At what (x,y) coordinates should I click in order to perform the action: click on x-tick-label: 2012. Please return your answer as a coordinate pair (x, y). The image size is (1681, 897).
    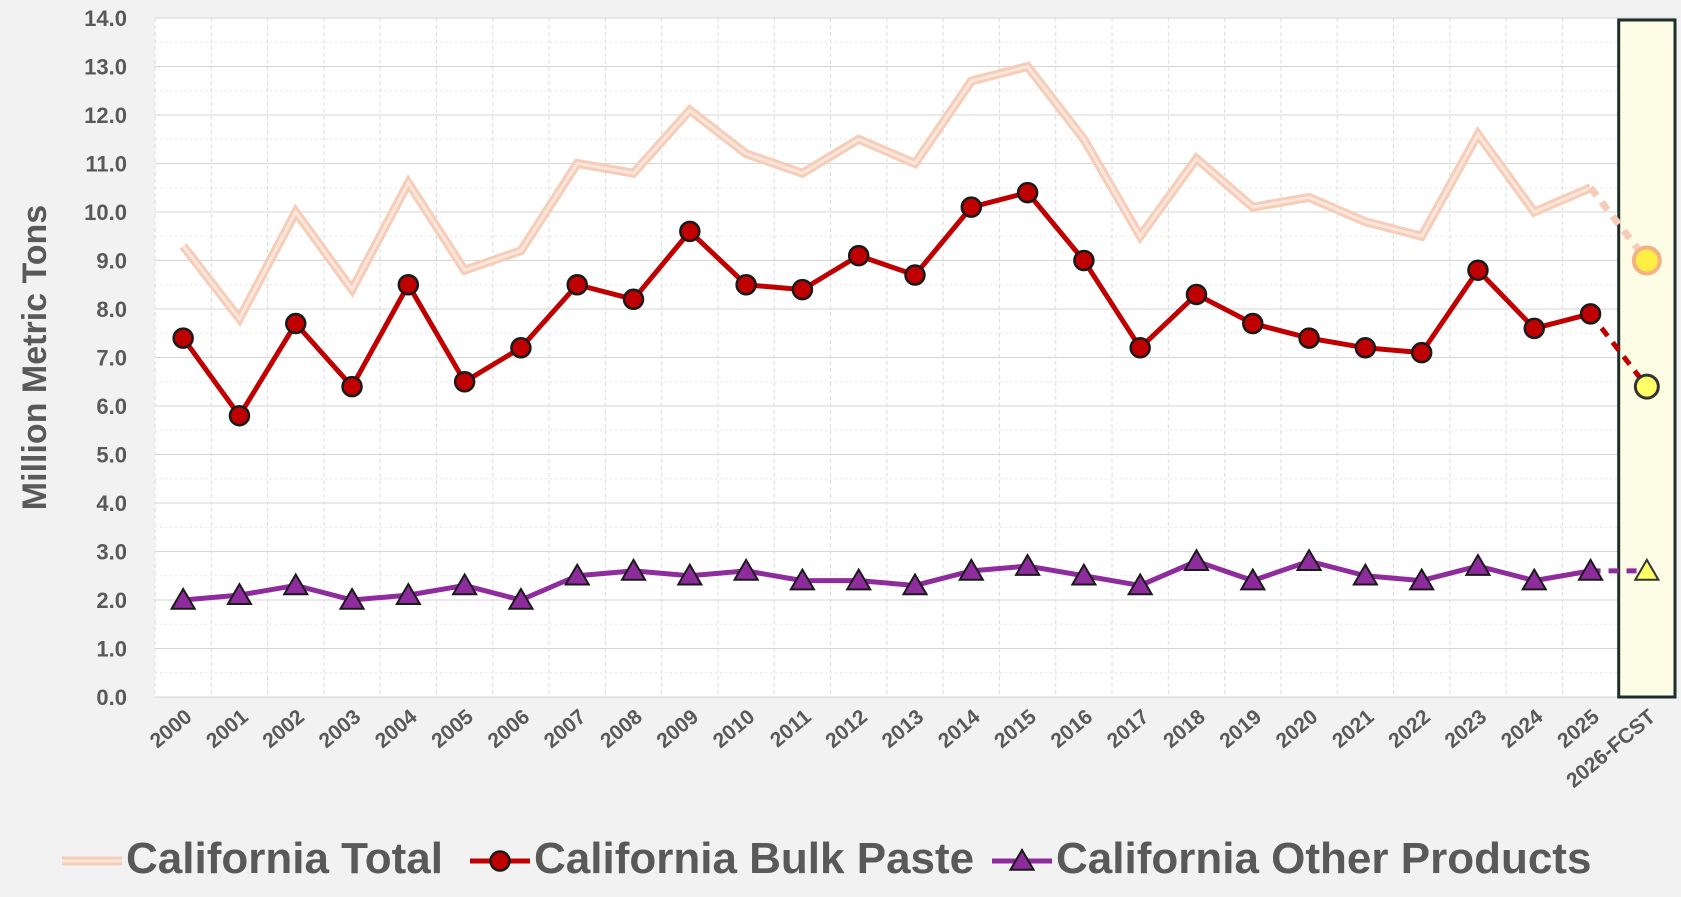
    Looking at the image, I should click on (846, 729).